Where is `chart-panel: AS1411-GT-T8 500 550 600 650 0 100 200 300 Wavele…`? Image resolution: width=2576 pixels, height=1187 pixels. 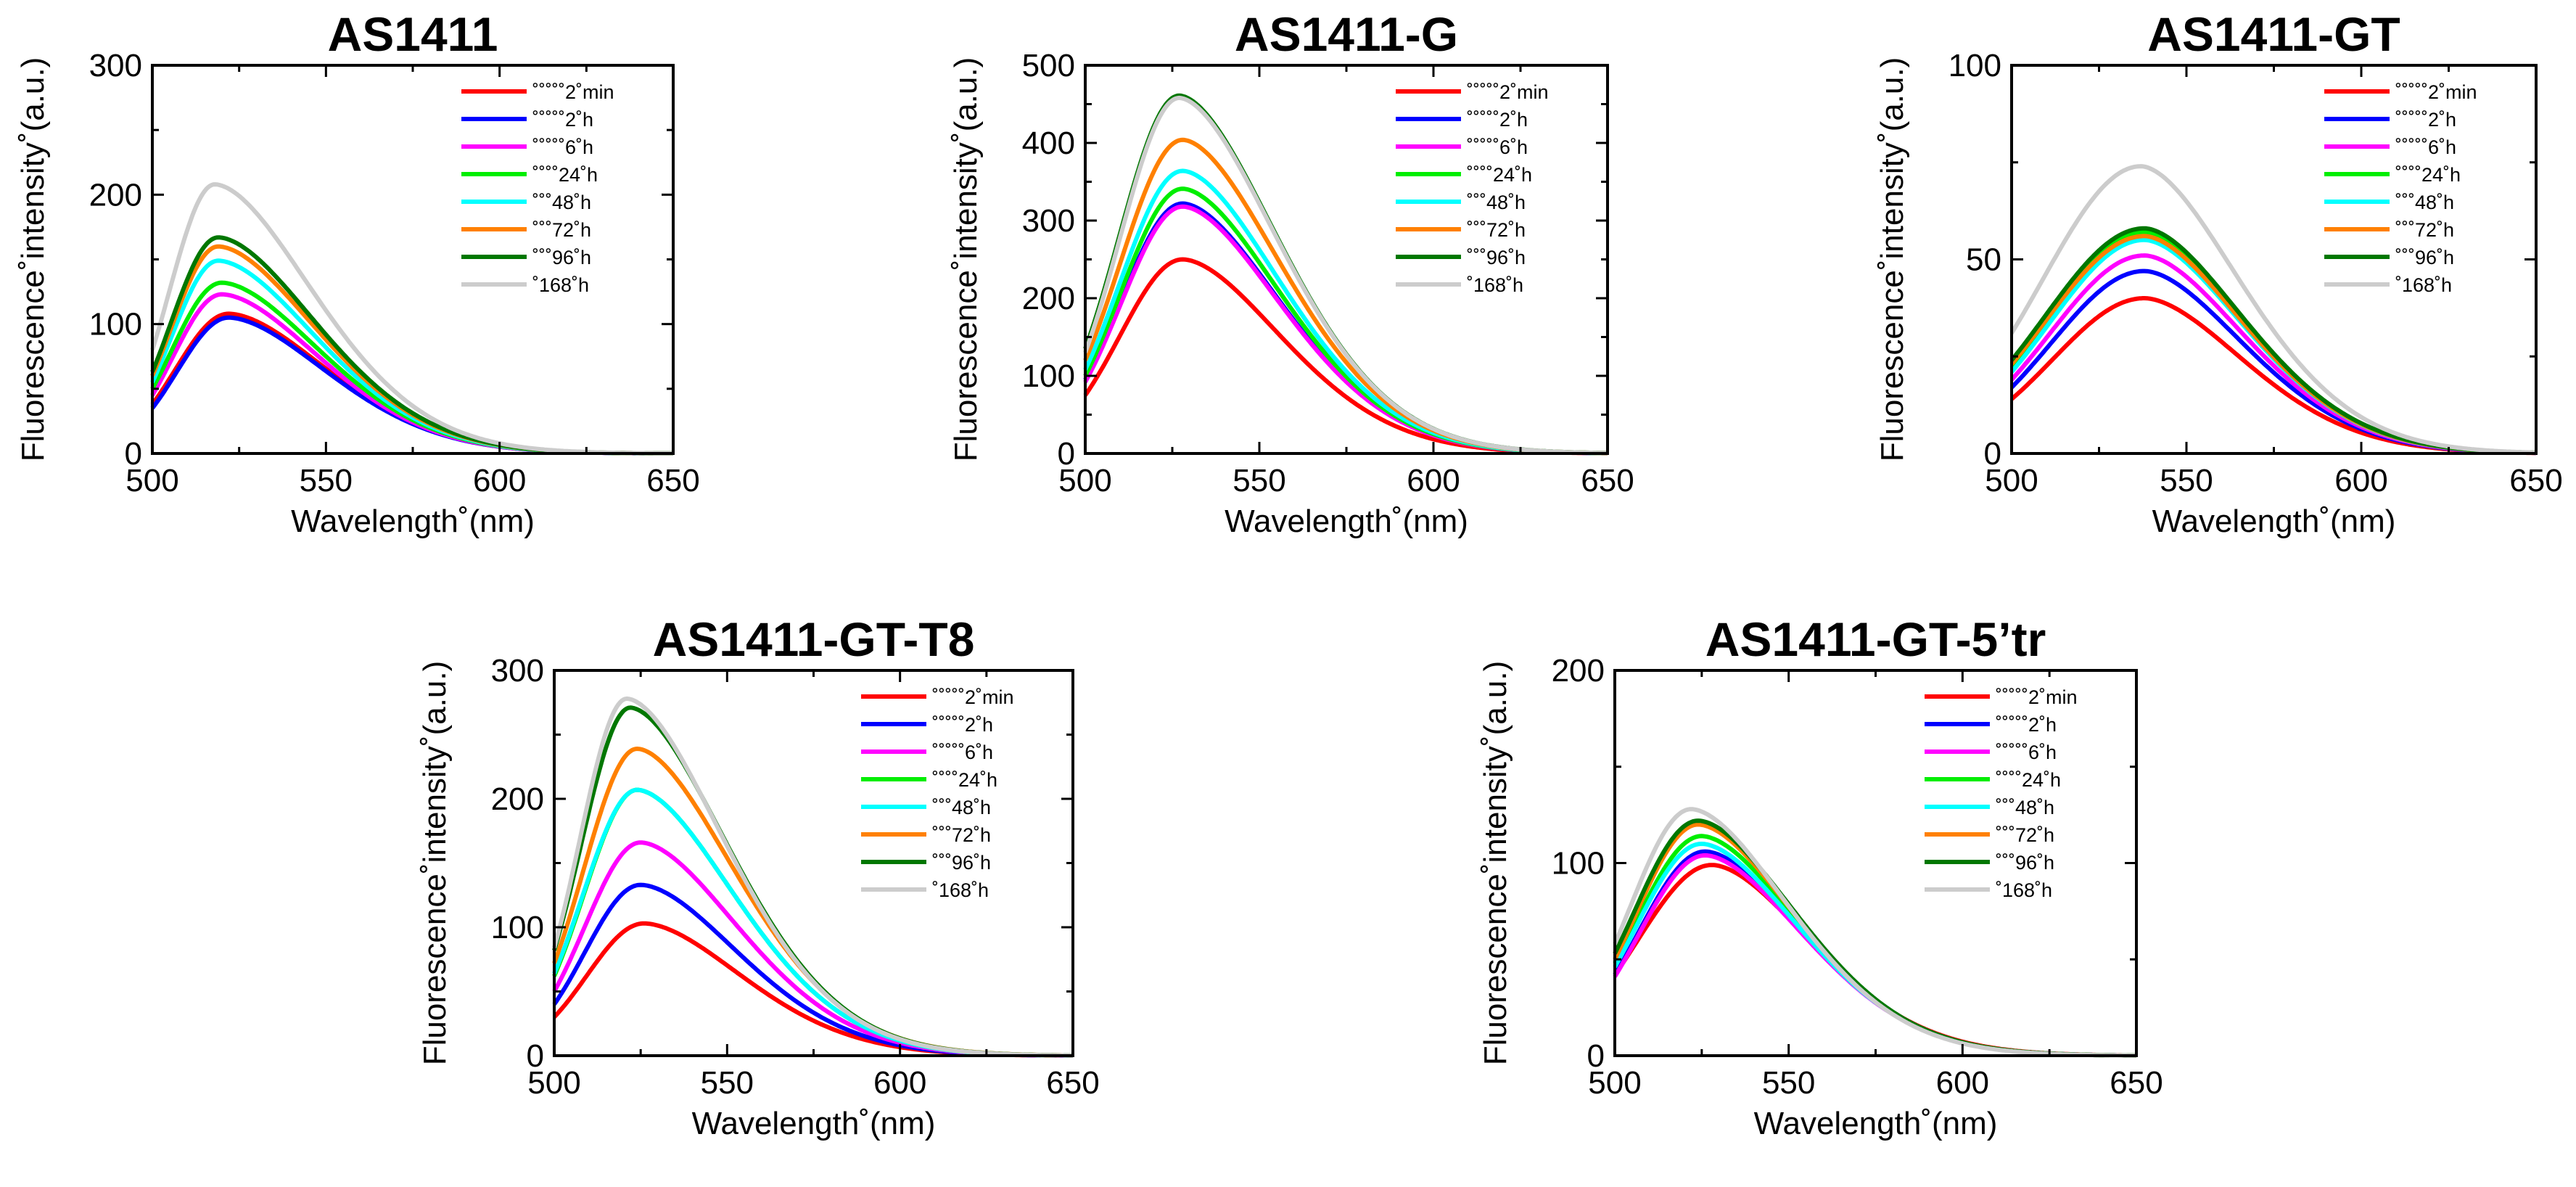 chart-panel: AS1411-GT-T8 500 550 600 650 0 100 200 300 Wavele… is located at coordinates (758, 876).